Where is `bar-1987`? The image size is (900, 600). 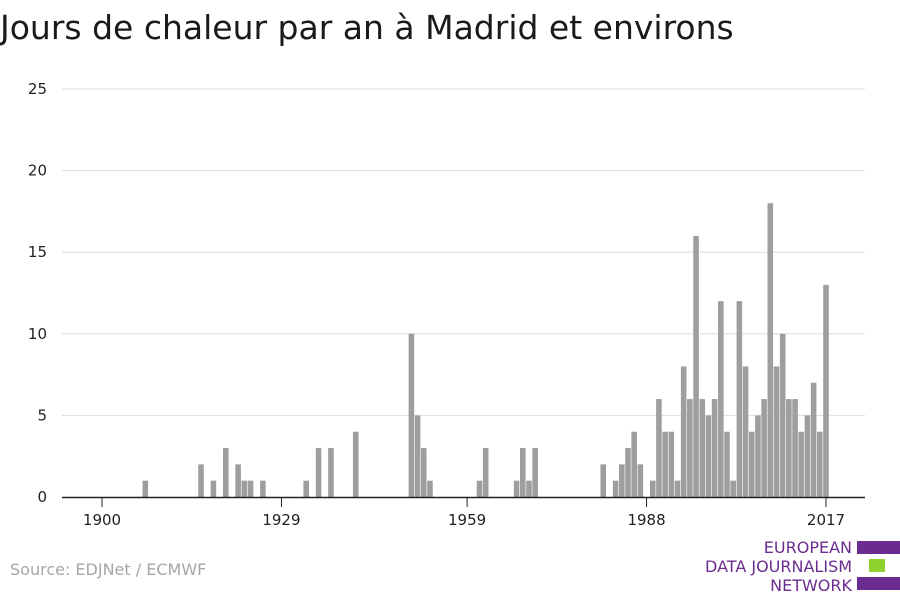
bar-1987 is located at coordinates (640, 480).